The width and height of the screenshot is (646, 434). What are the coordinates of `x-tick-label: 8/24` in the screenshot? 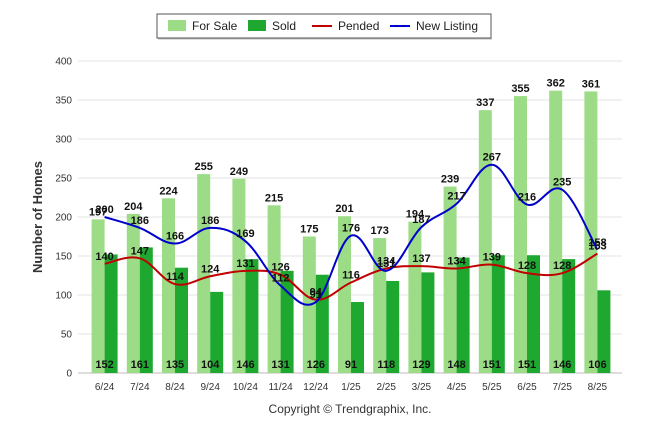 It's located at (175, 387).